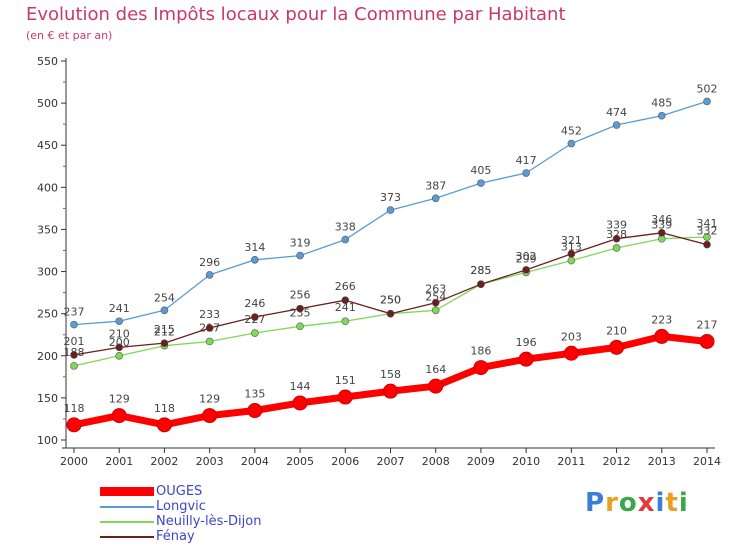  I want to click on legend-label-neuilly: Neuilly-lès-Dijon, so click(209, 521).